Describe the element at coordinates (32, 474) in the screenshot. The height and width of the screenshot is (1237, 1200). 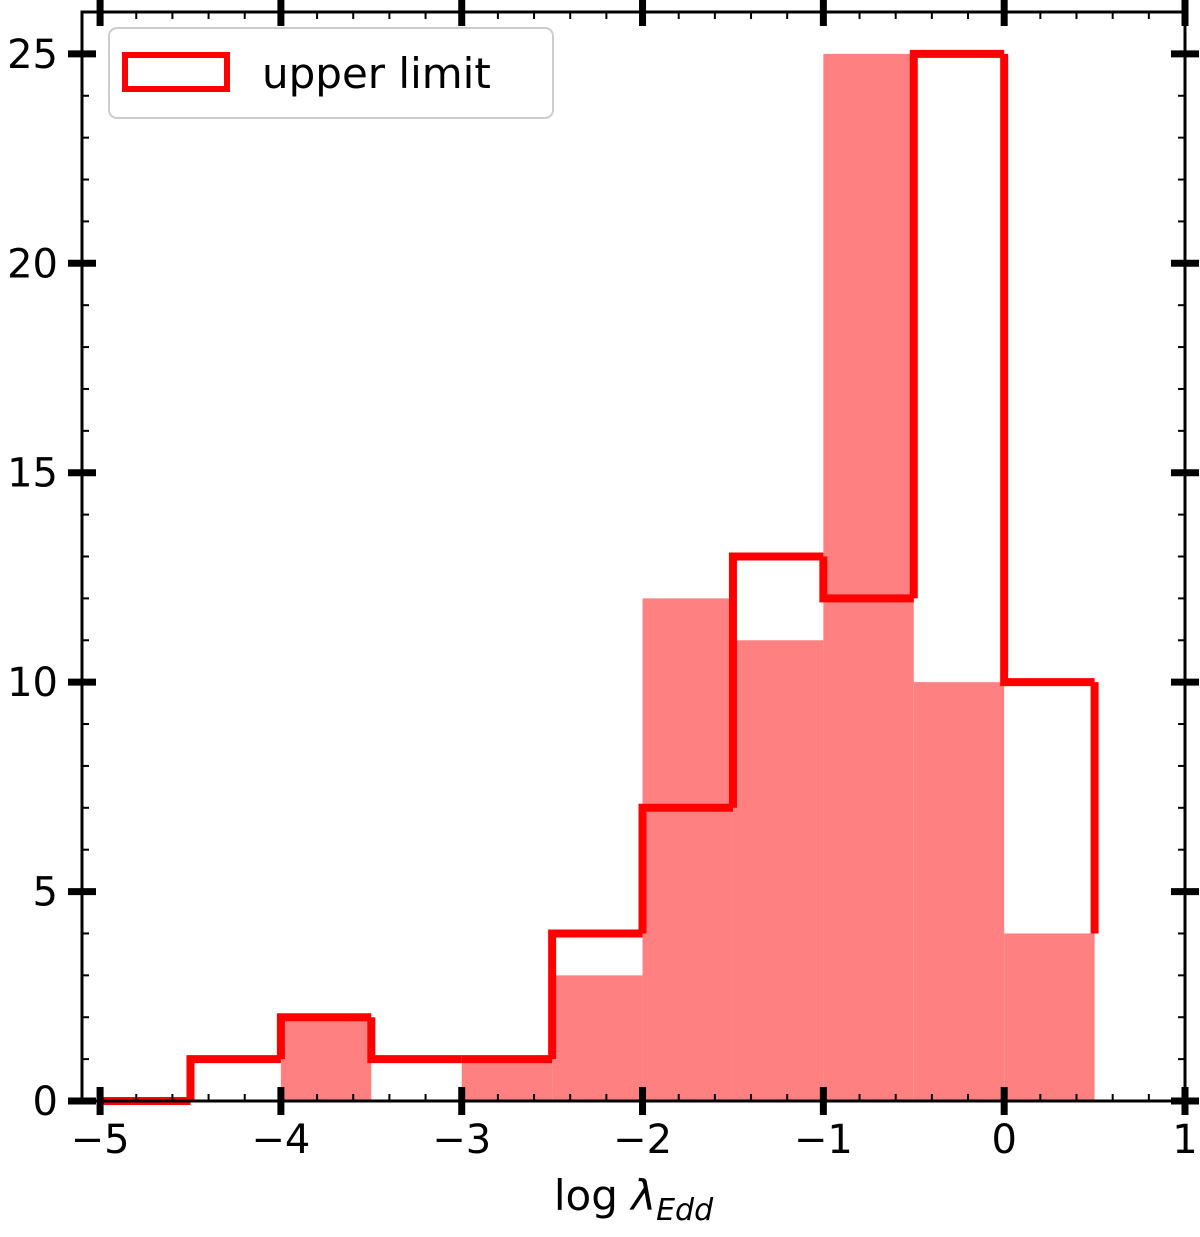
I see `y-tick-label: 15` at that location.